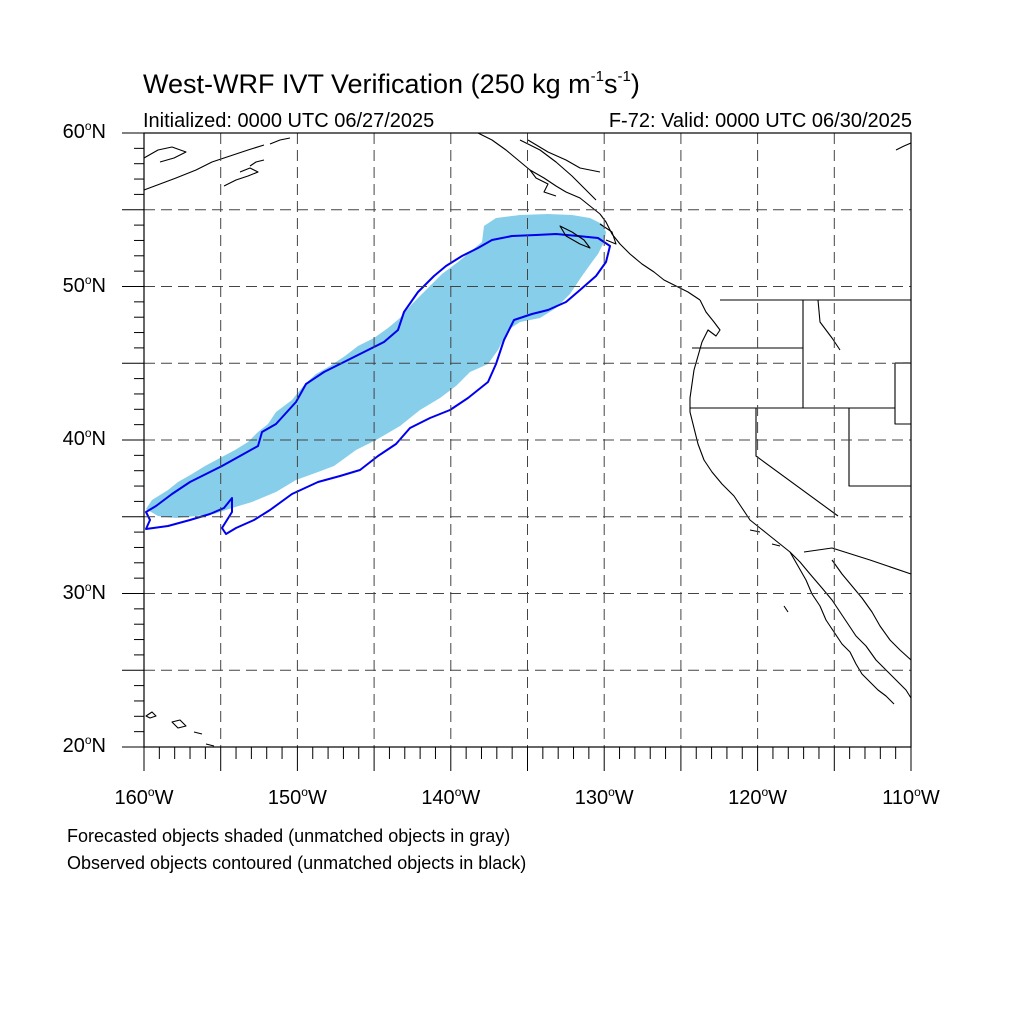  What do you see at coordinates (84, 438) in the screenshot?
I see `lat-label-40n: 40oN` at bounding box center [84, 438].